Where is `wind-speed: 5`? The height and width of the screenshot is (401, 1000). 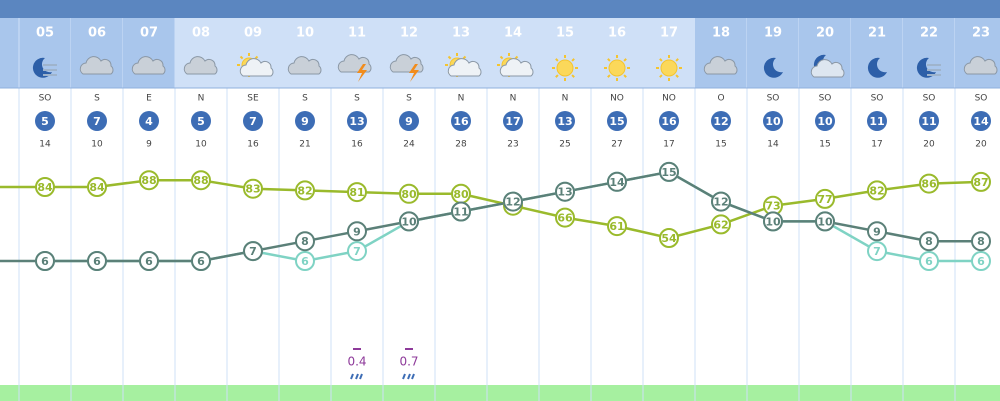 wind-speed: 5 is located at coordinates (45, 121).